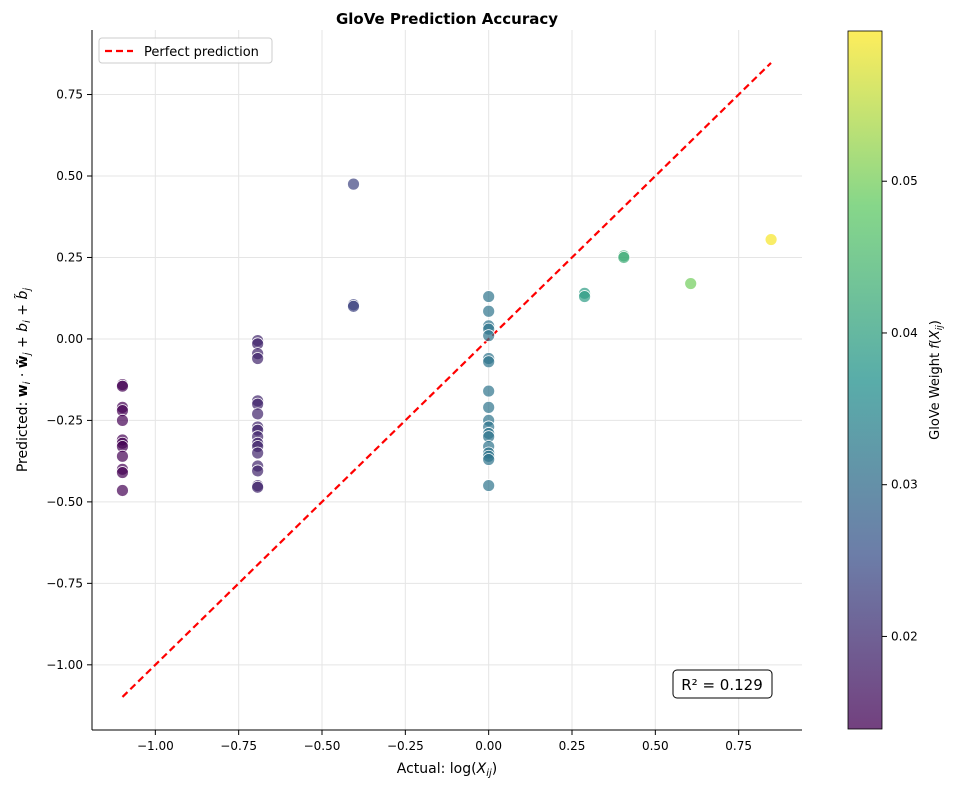 The width and height of the screenshot is (956, 793). I want to click on legend-entry: Perfect prediction, so click(201, 52).